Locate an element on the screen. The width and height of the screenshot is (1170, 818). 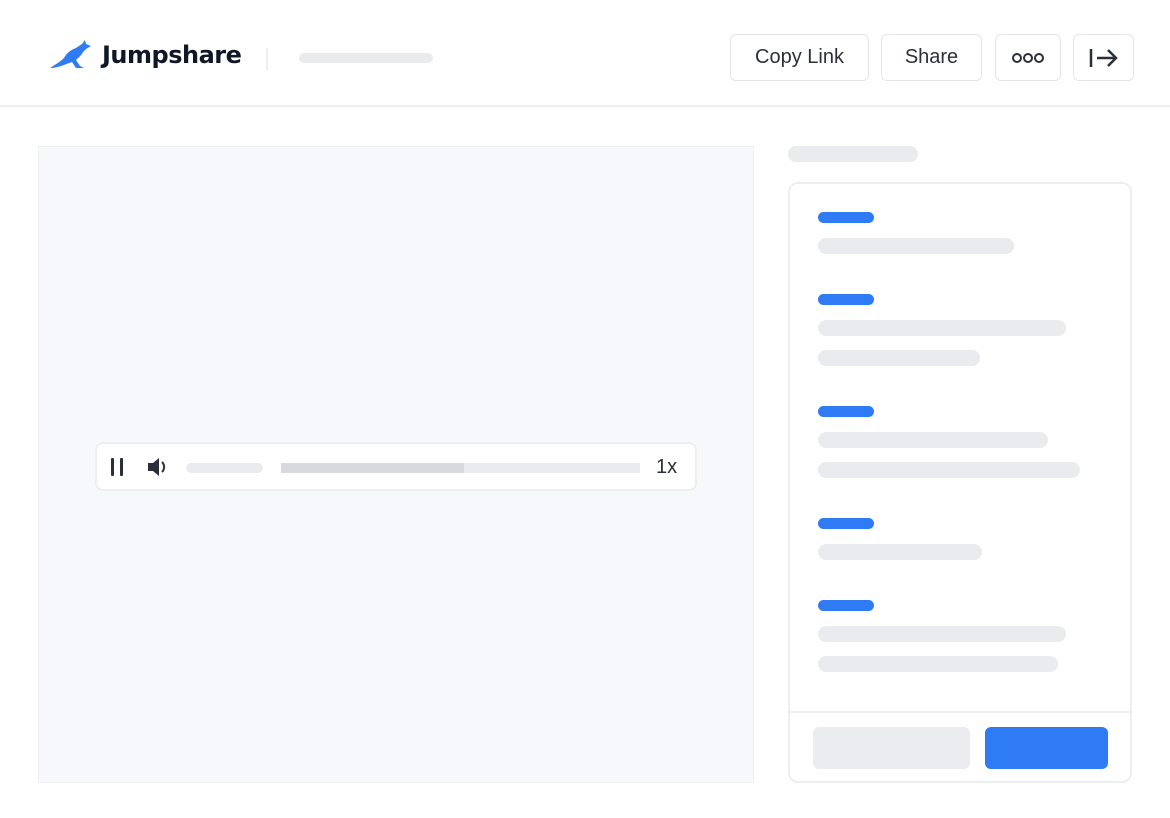
more-icon is located at coordinates (1028, 57).